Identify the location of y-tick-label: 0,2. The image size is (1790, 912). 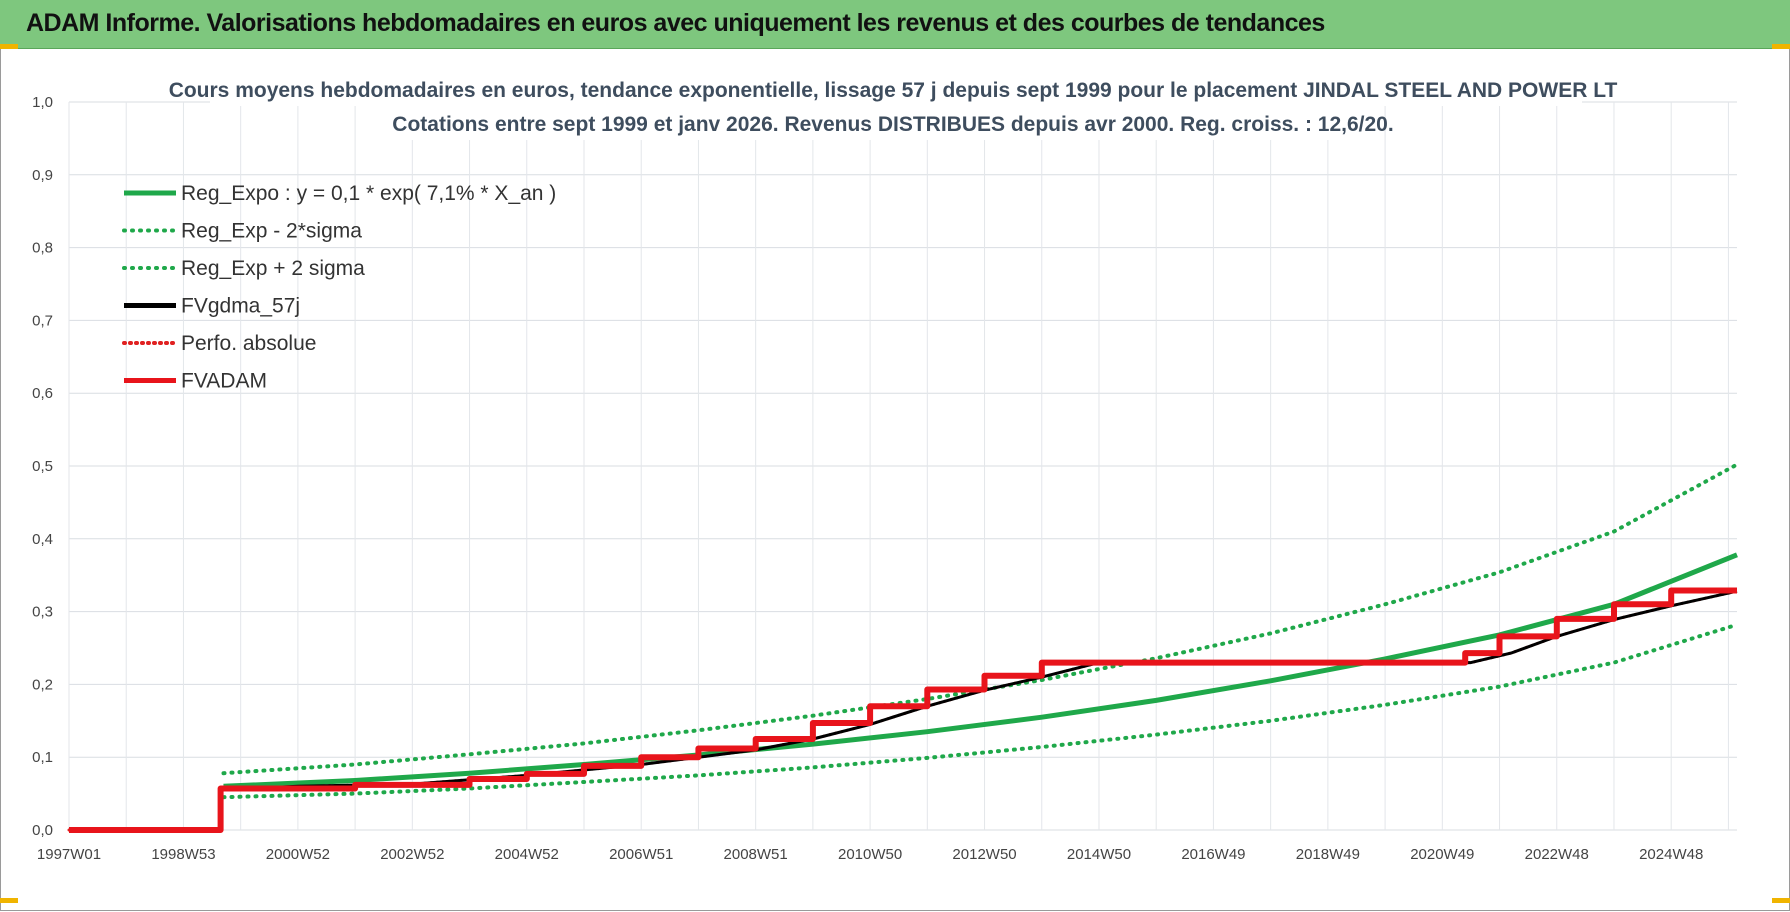
(42, 684).